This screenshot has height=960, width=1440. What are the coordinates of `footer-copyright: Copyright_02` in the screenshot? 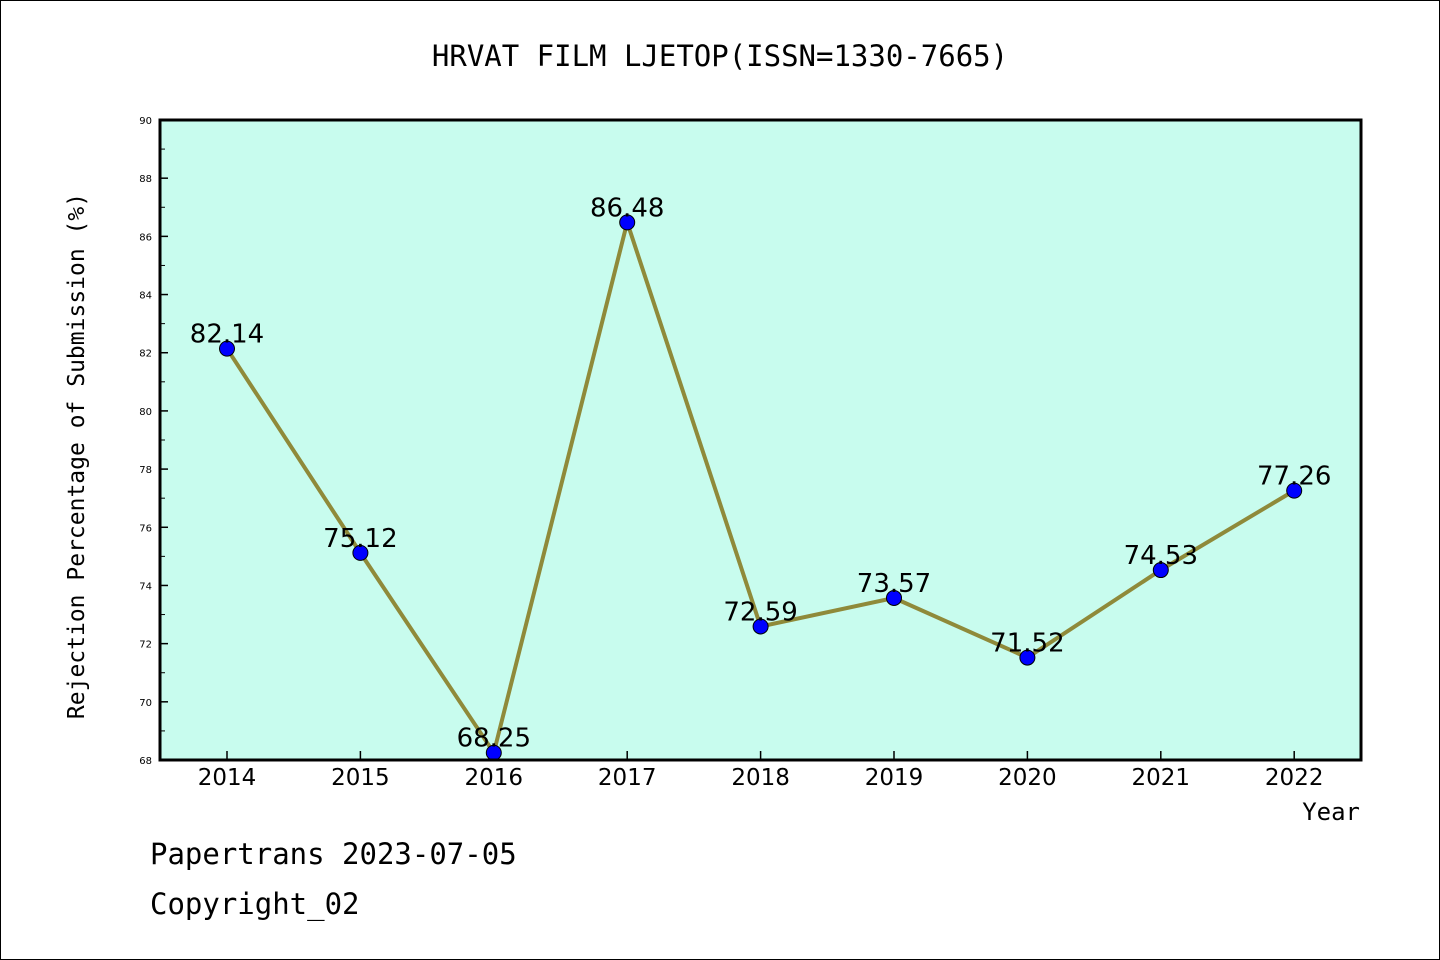 It's located at (255, 904).